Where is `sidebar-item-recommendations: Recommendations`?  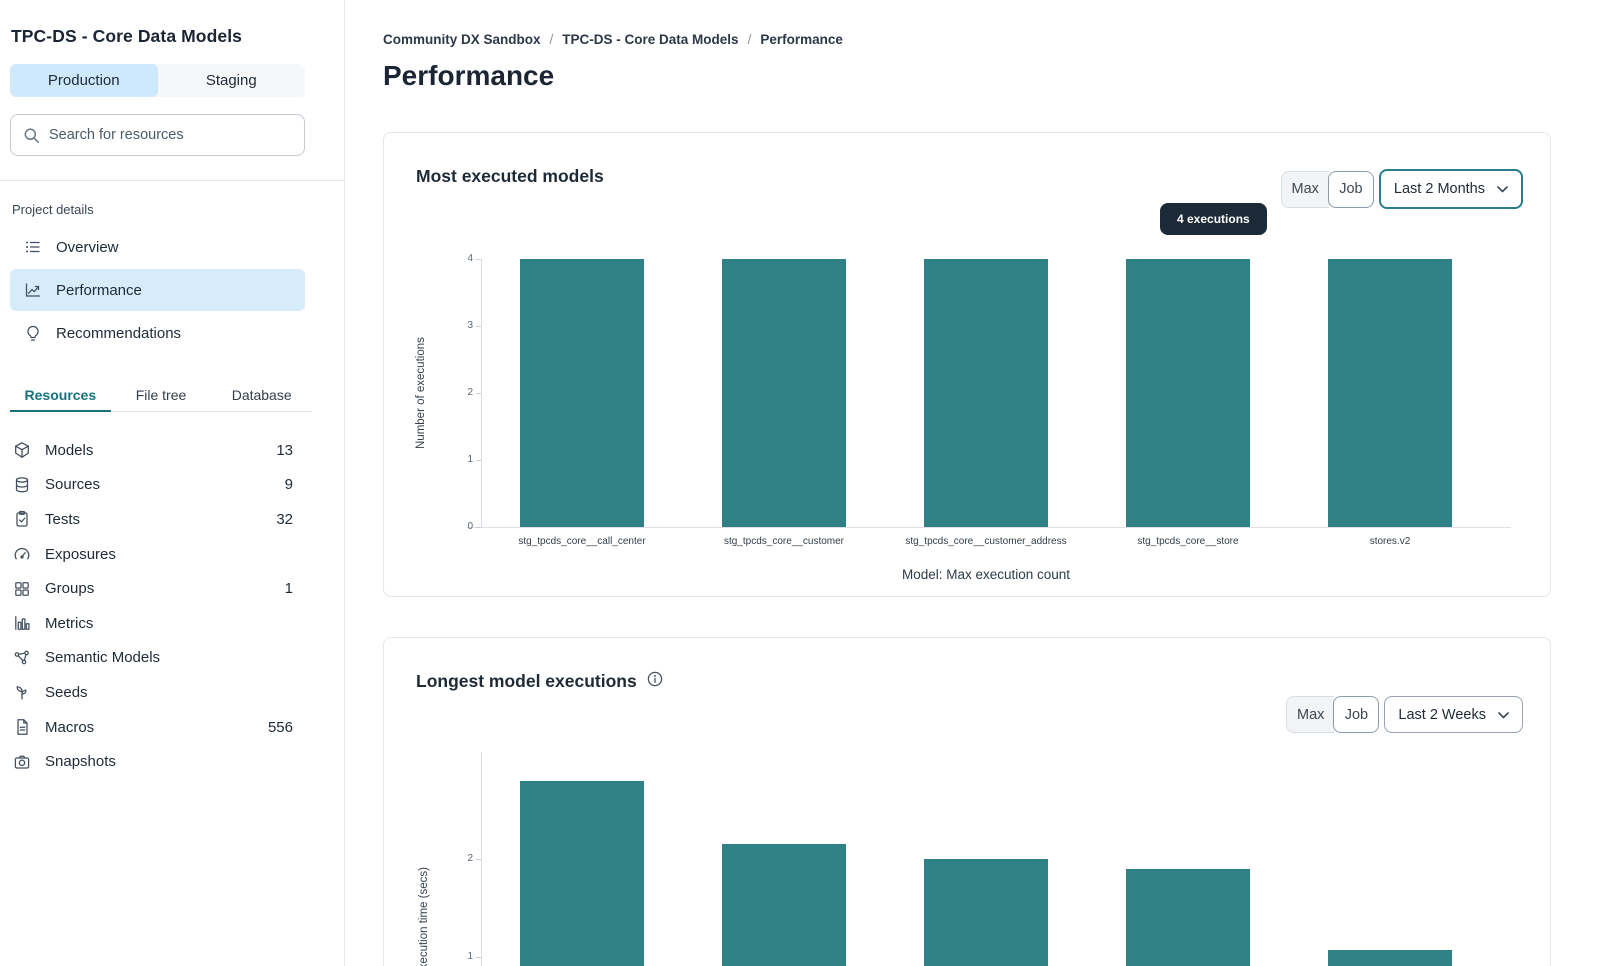
sidebar-item-recommendations: Recommendations is located at coordinates (157, 333).